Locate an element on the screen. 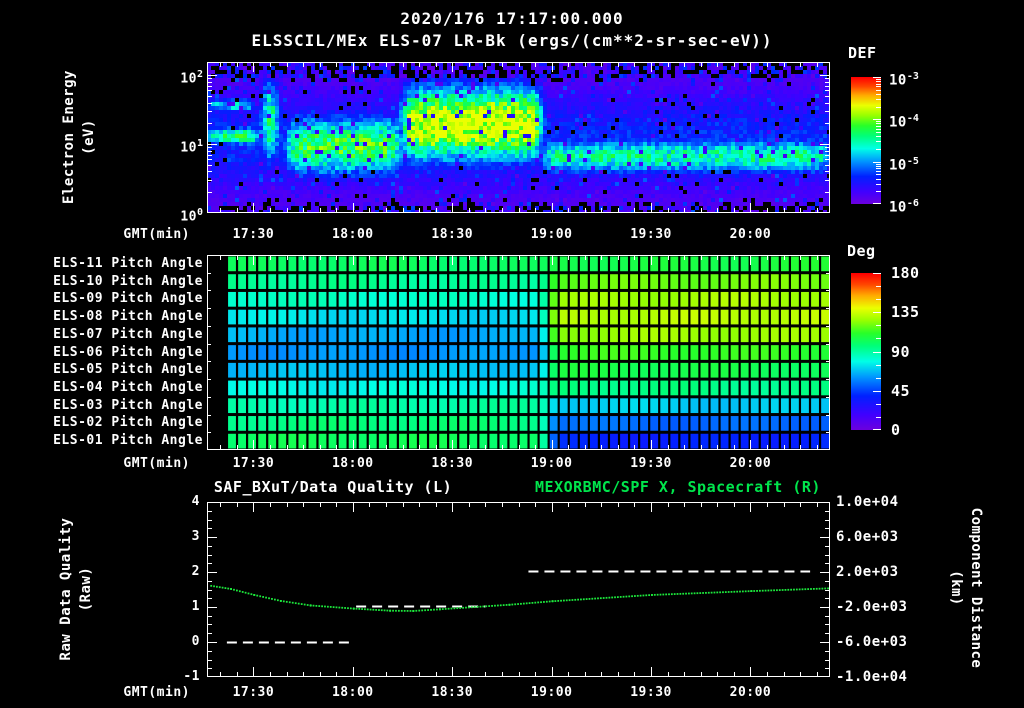 Image resolution: width=1024 pixels, height=708 pixels. deg-colorbar is located at coordinates (866, 351).